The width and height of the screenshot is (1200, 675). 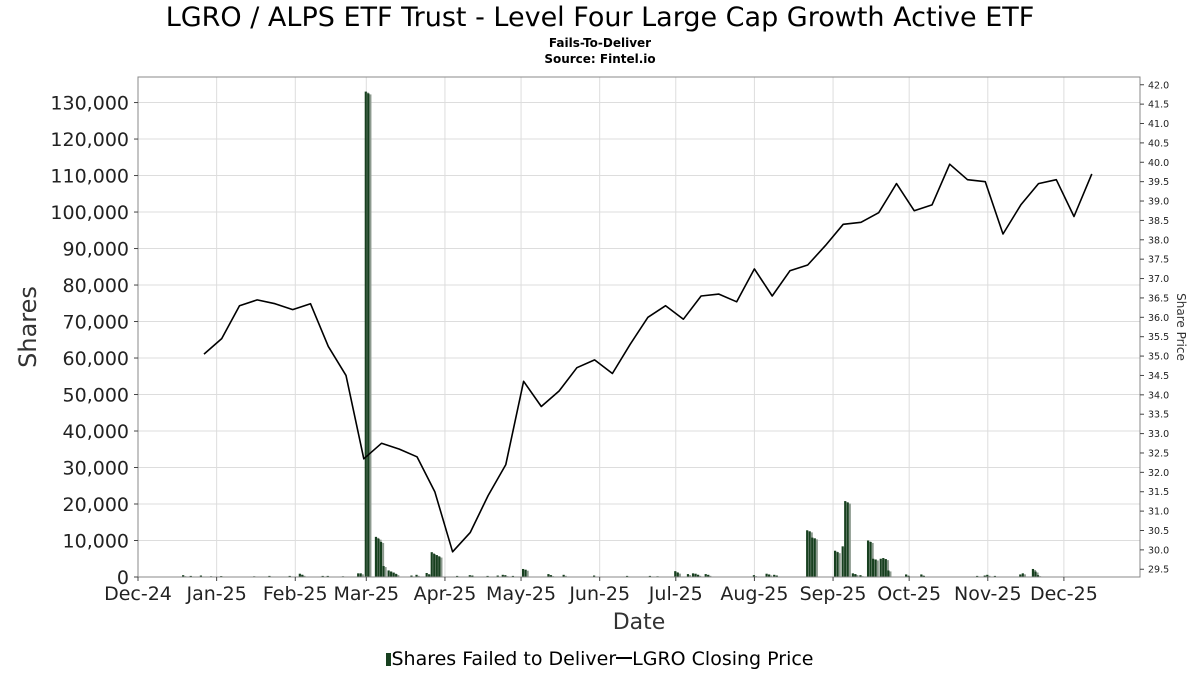 What do you see at coordinates (89, 140) in the screenshot?
I see `y-tick-label: 120,000` at bounding box center [89, 140].